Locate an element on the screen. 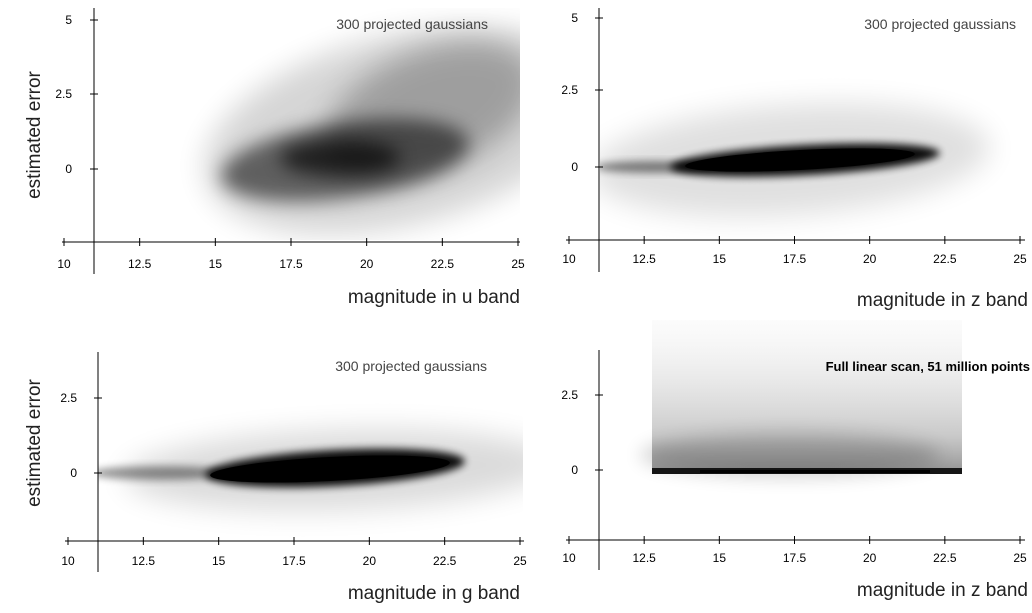 The width and height of the screenshot is (1032, 613). scan-floor-core is located at coordinates (815, 471).